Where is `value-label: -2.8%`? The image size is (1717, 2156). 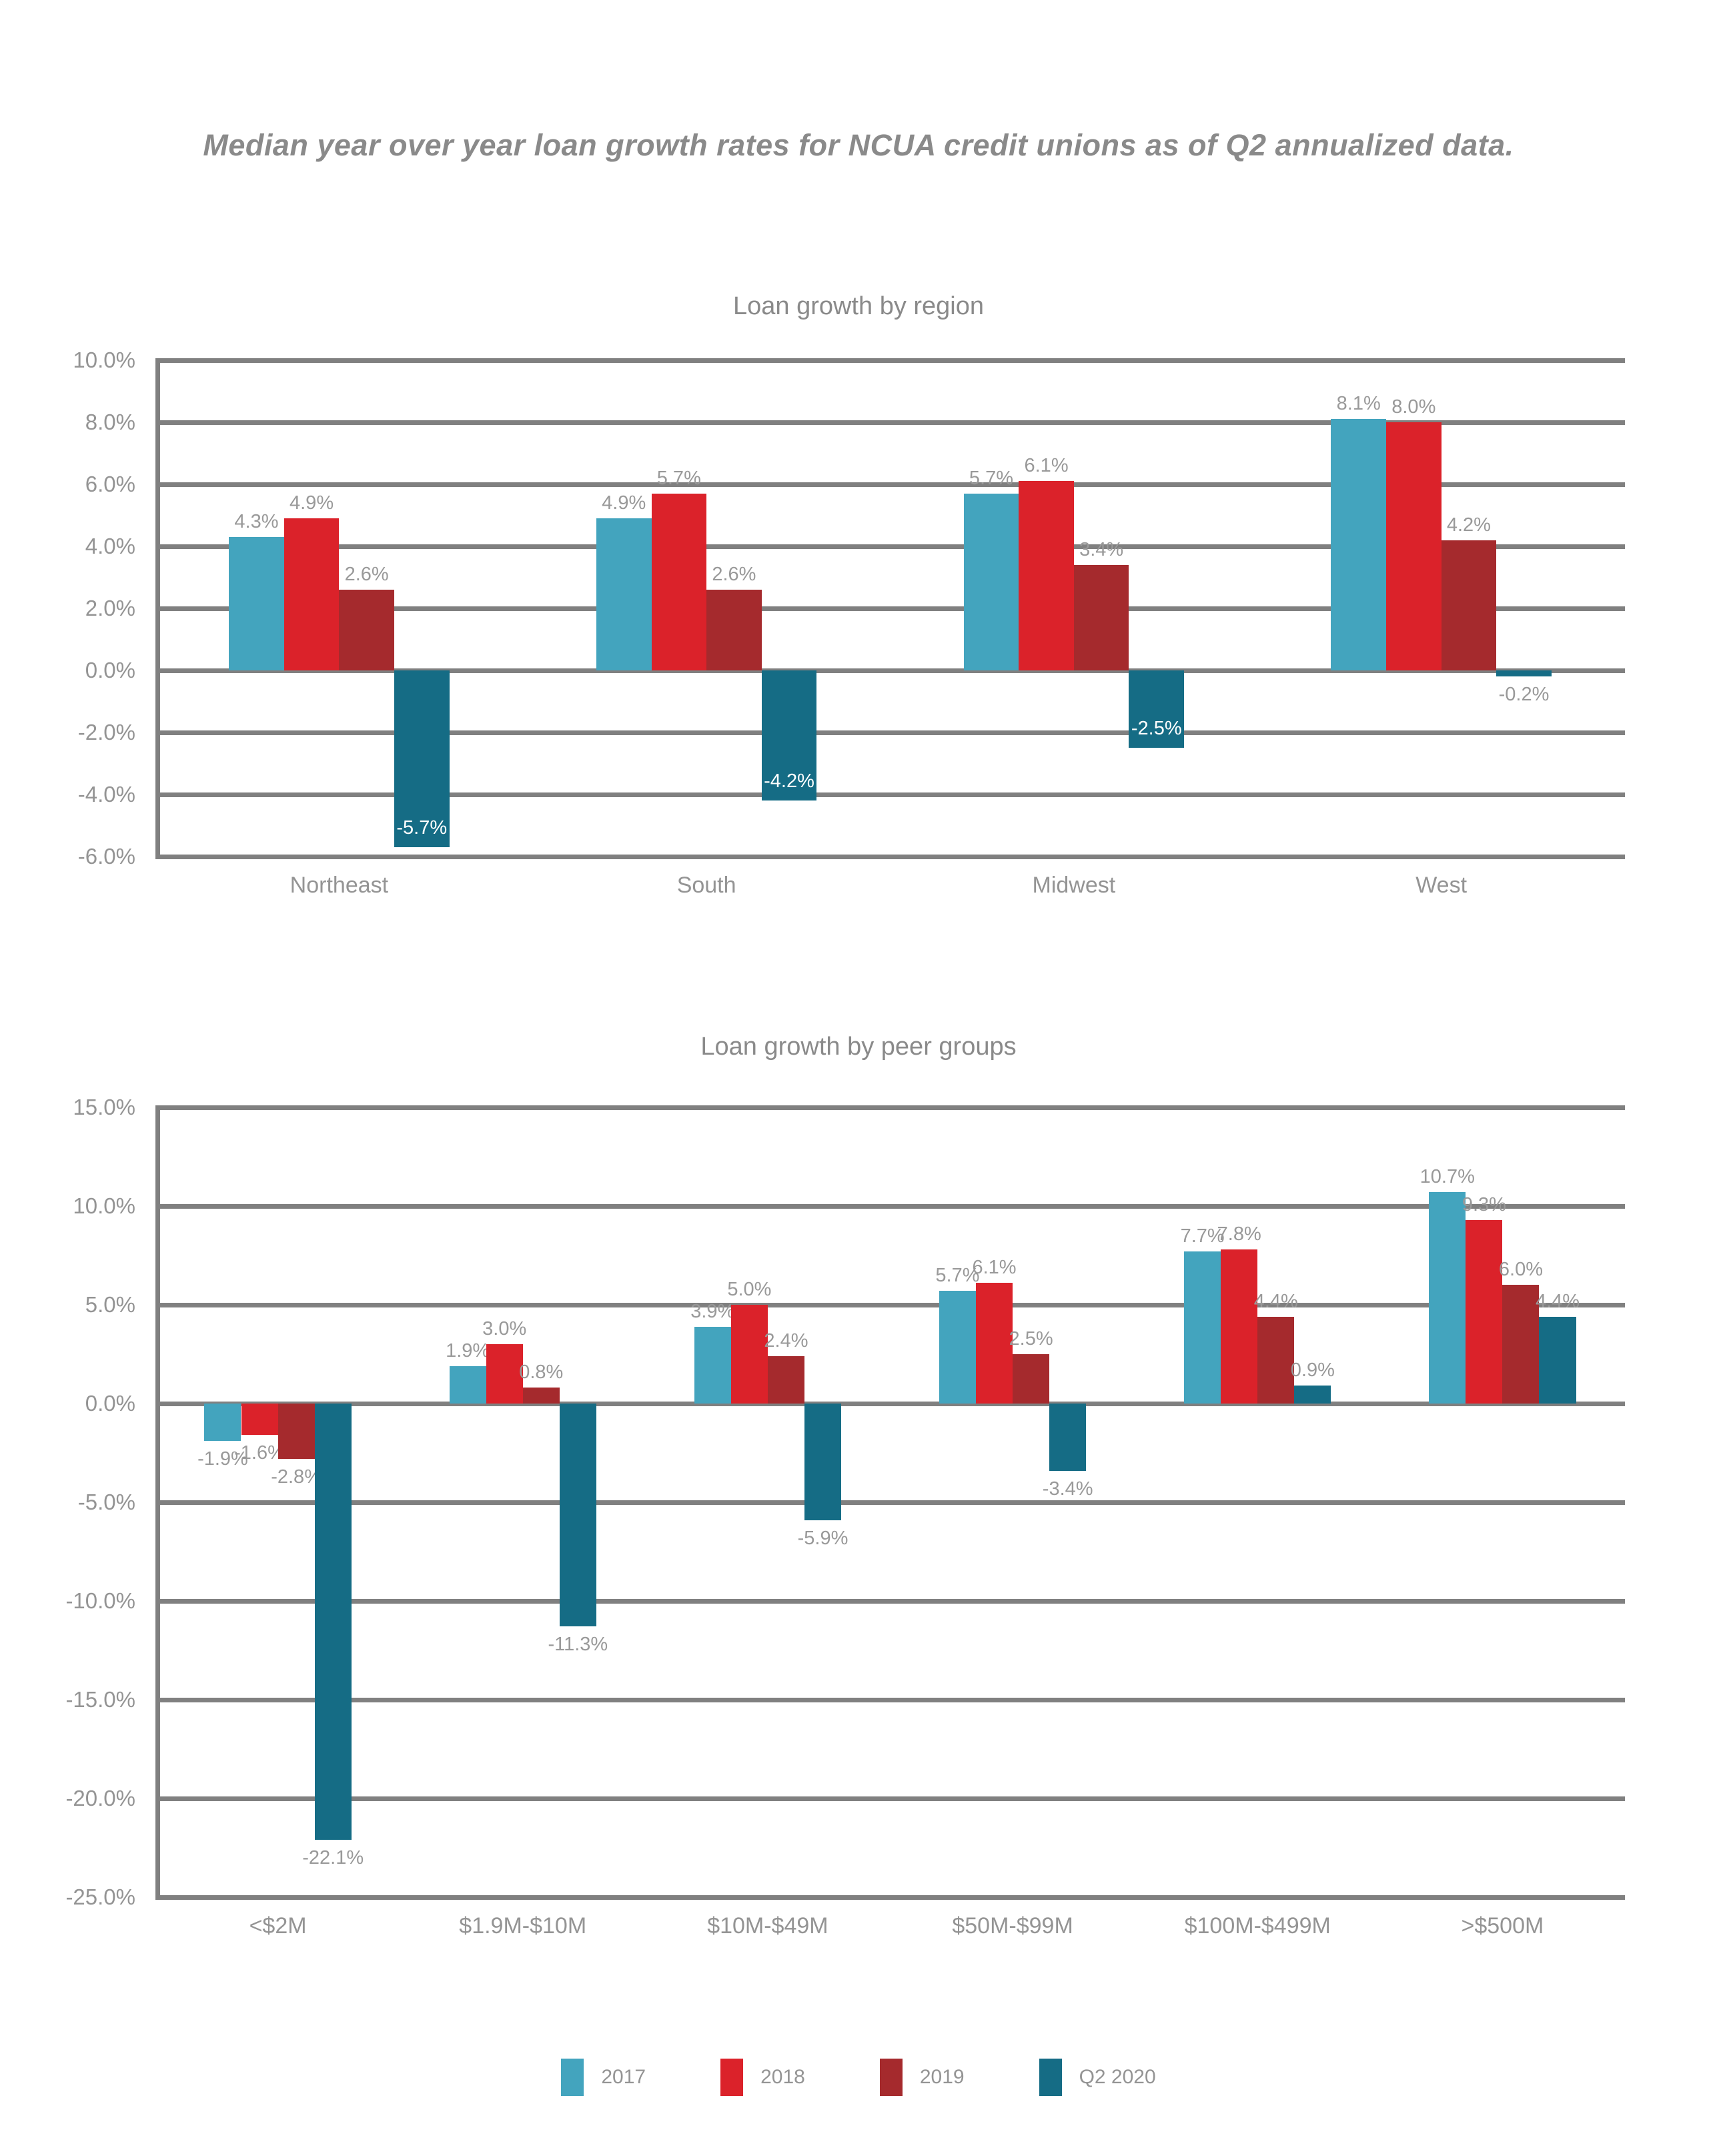 value-label: -2.8% is located at coordinates (296, 1477).